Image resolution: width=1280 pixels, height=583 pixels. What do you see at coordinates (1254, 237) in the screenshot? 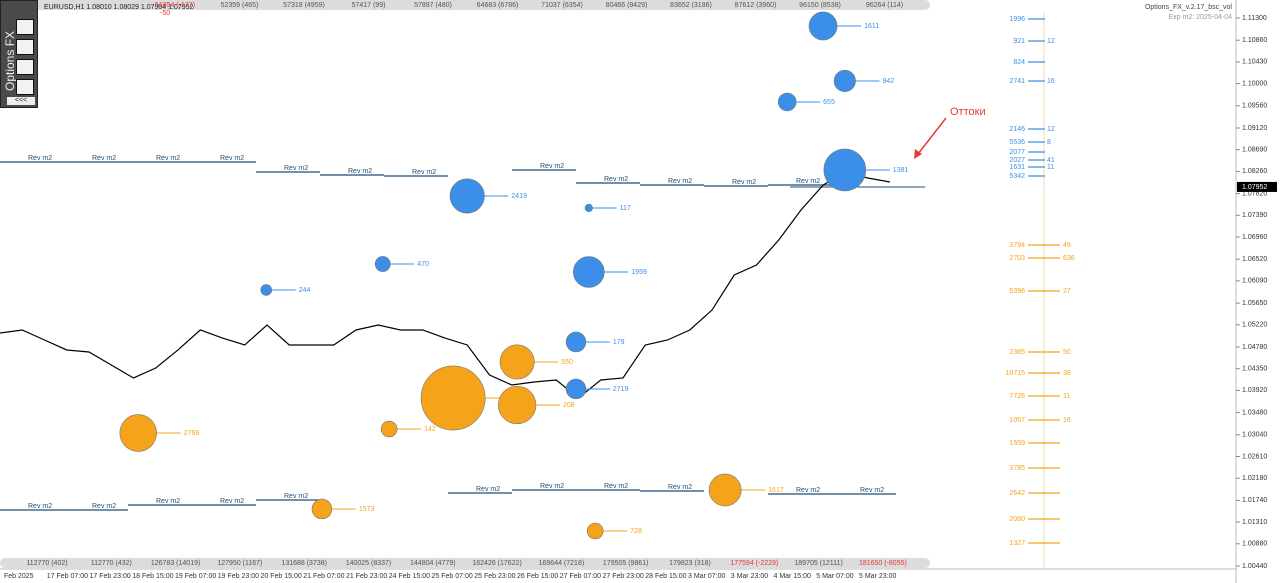
I see `y-tick-label: 1.06960` at bounding box center [1254, 237].